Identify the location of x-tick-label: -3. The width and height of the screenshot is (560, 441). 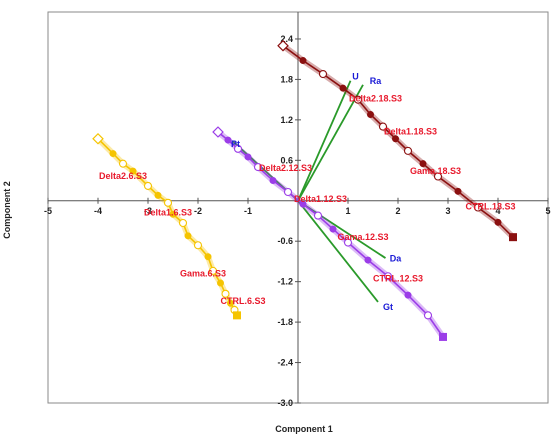
(148, 211).